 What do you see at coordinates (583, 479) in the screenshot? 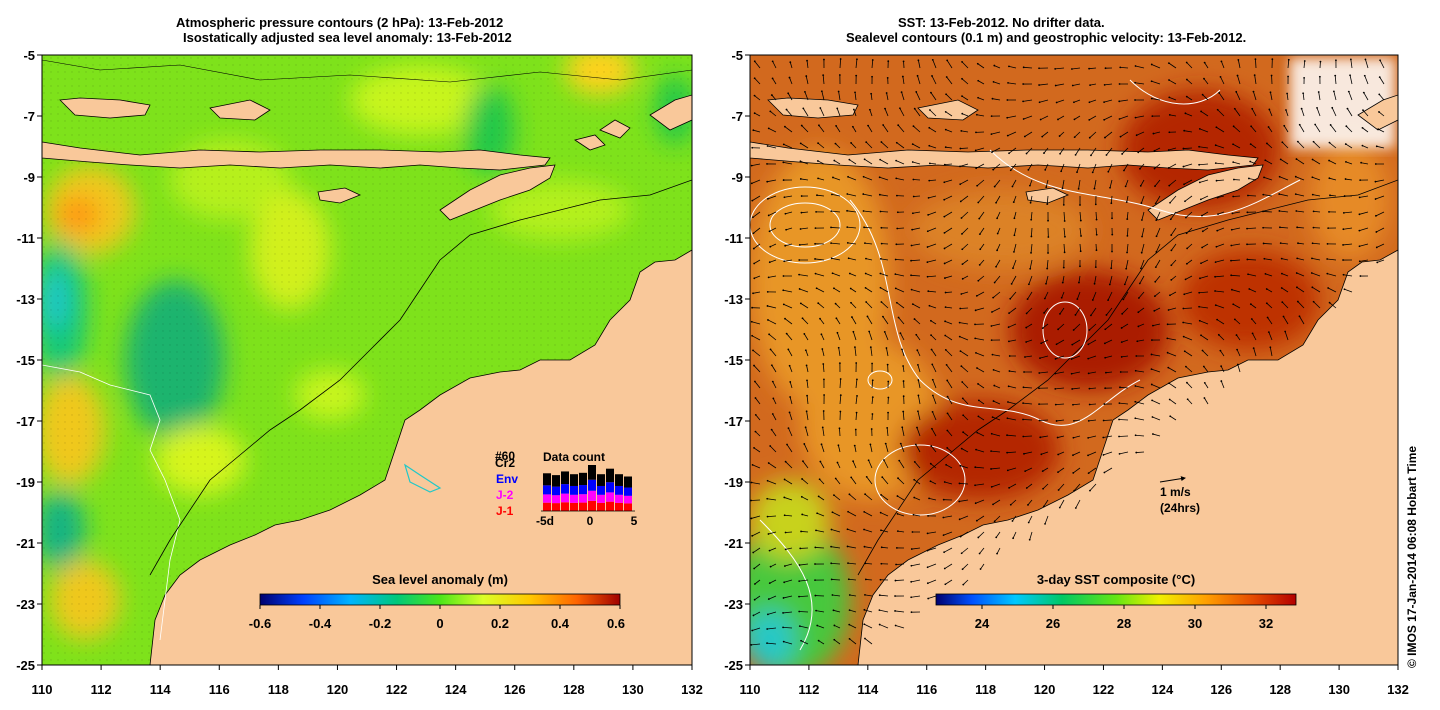
I see `data-count-bar-segment` at bounding box center [583, 479].